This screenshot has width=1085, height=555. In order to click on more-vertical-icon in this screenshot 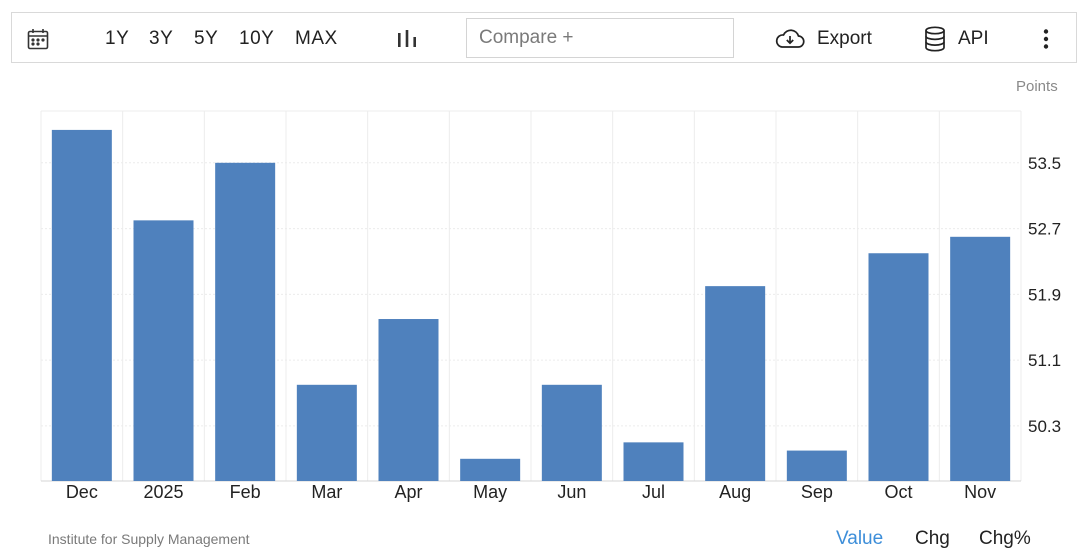, I will do `click(1046, 38)`.